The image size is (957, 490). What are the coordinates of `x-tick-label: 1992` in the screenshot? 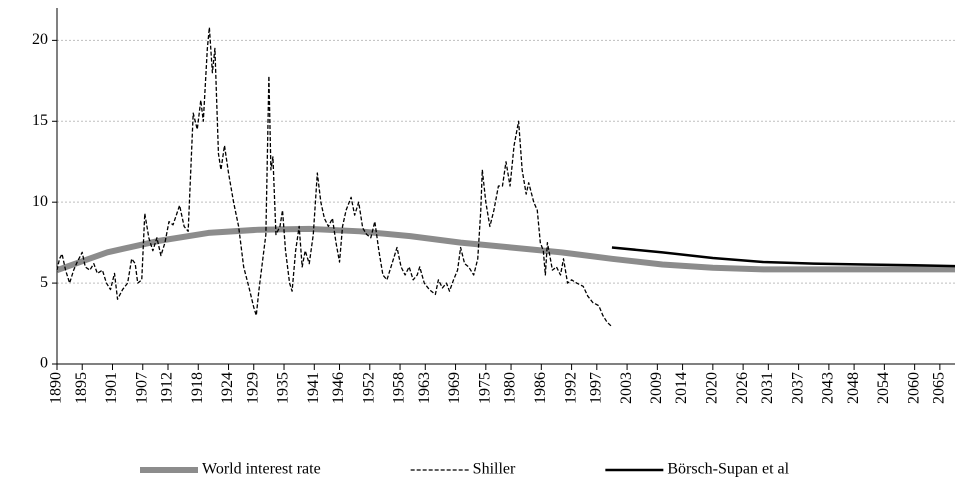 It's located at (570, 388).